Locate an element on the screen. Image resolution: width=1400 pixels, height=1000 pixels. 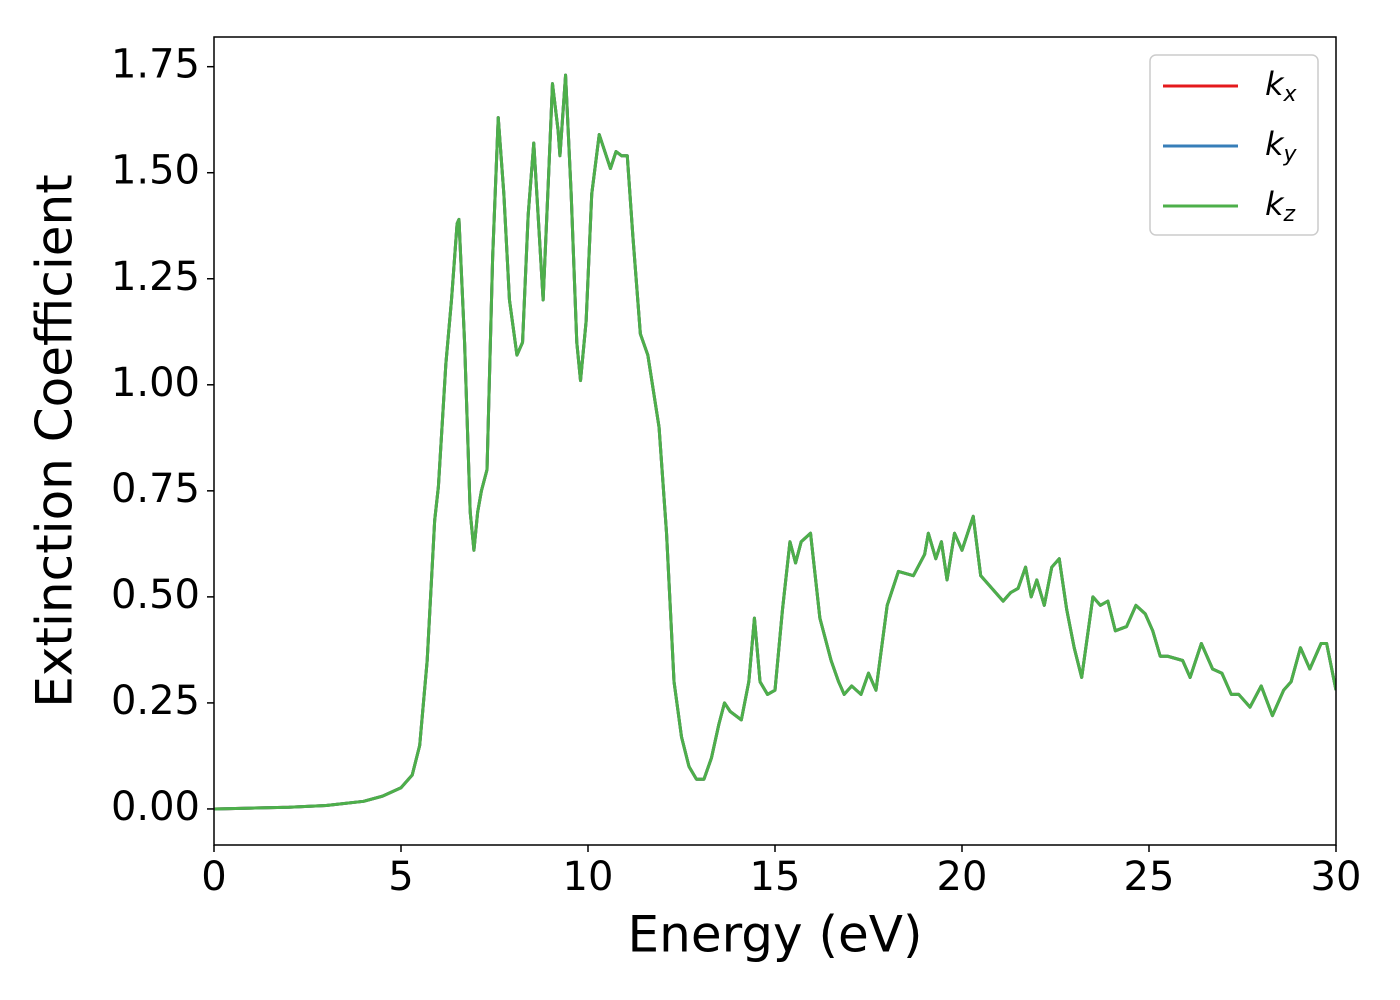
y-tick-label: 0.00 is located at coordinates (155, 807).